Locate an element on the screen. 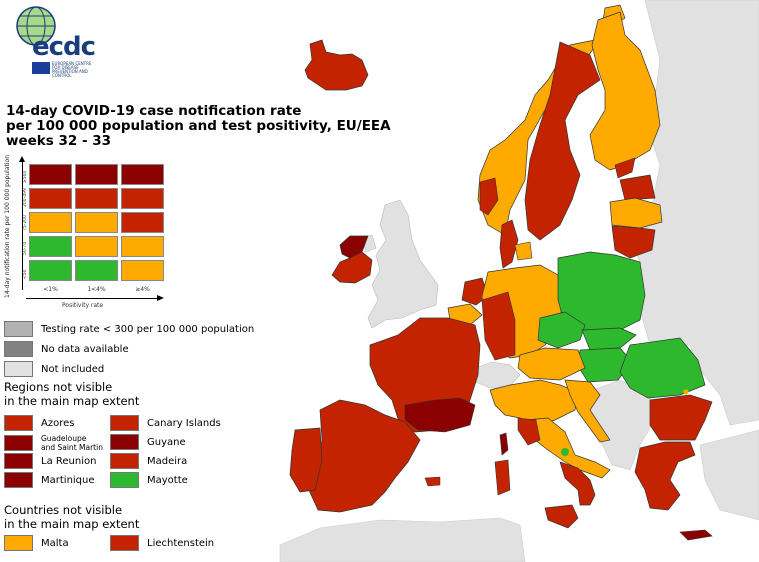  legend-malta: Malta is located at coordinates (36, 543).